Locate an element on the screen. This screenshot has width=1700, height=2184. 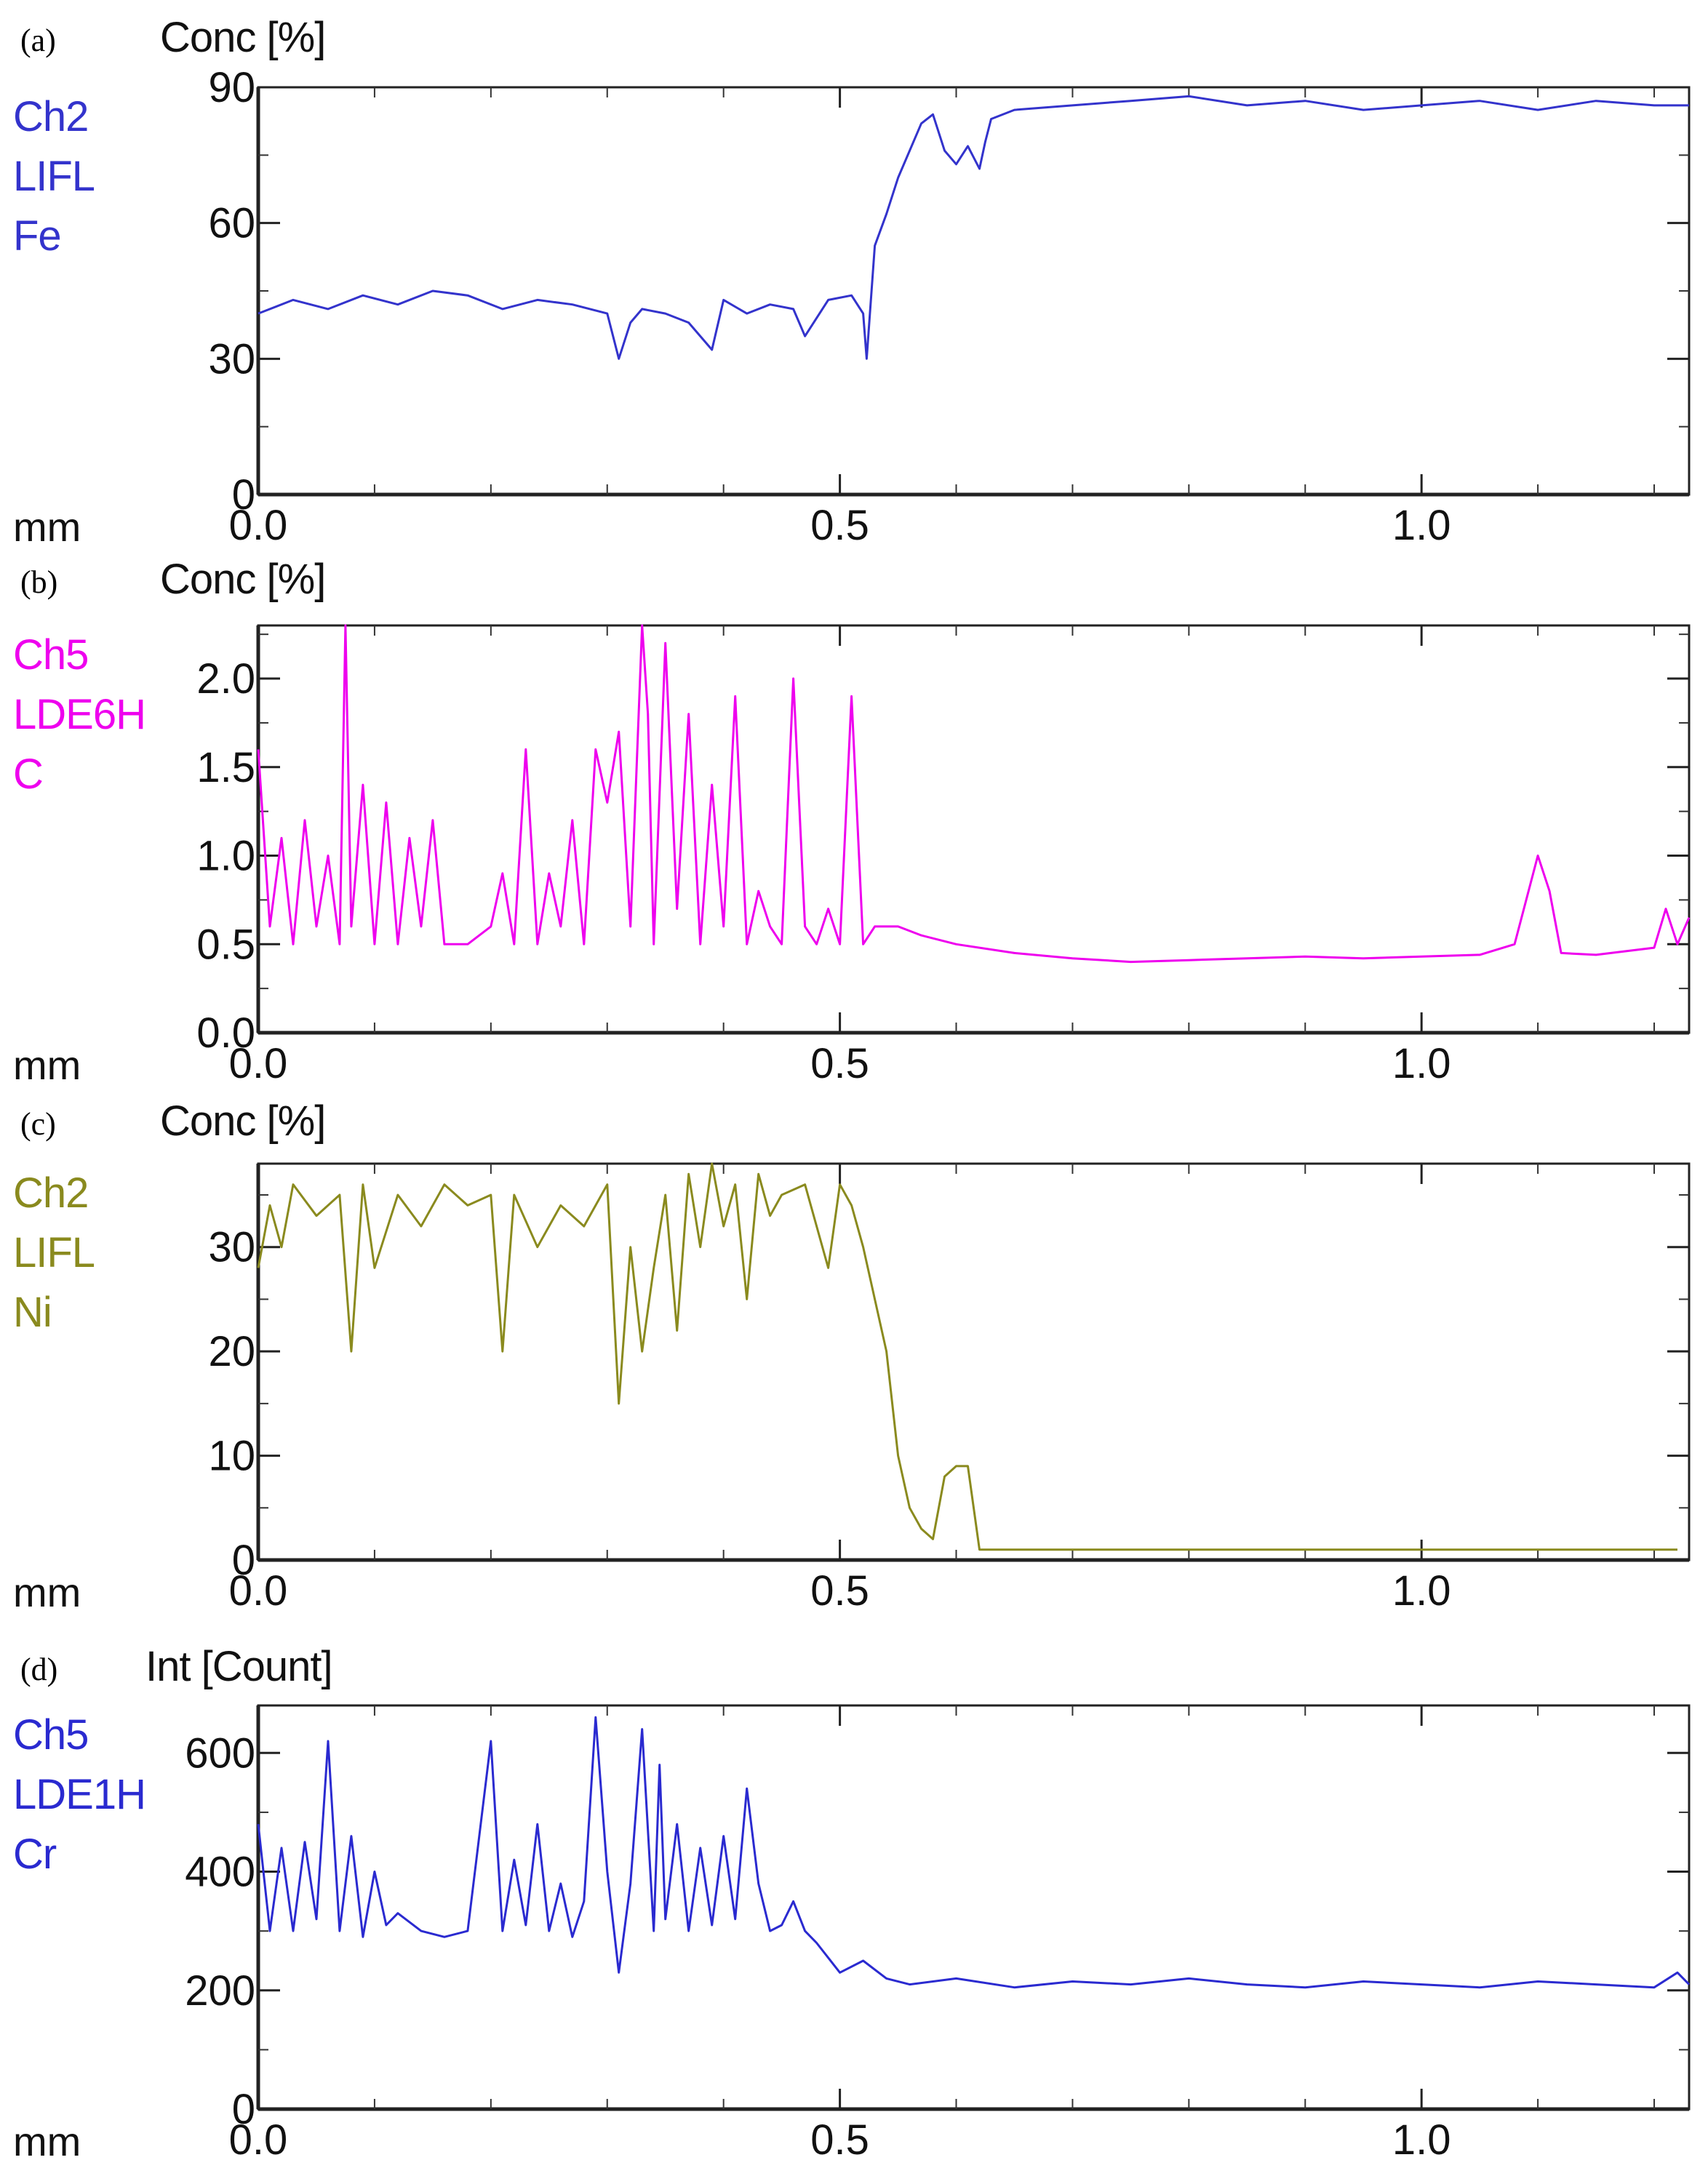
y-tick-label: 2.0 is located at coordinates (225, 679).